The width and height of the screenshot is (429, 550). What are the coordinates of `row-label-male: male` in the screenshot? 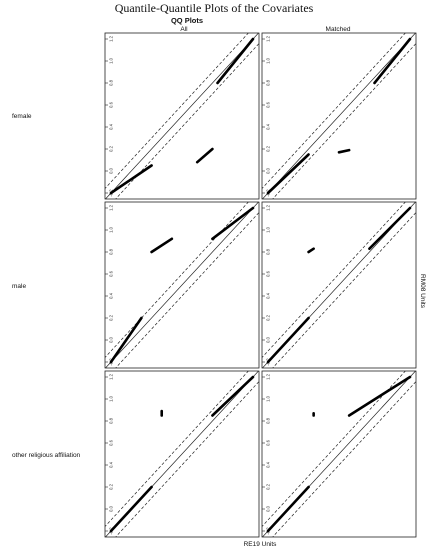 It's located at (19, 286).